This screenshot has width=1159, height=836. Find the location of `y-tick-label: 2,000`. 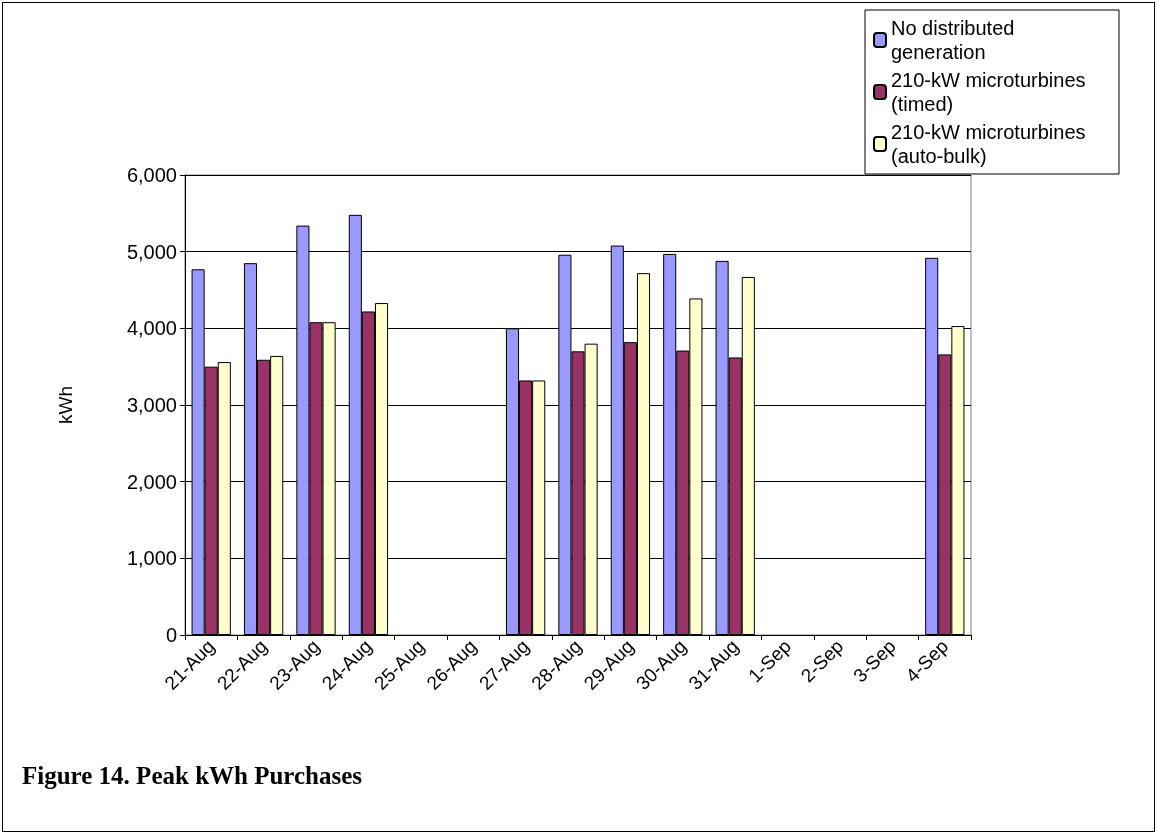

y-tick-label: 2,000 is located at coordinates (151, 481).